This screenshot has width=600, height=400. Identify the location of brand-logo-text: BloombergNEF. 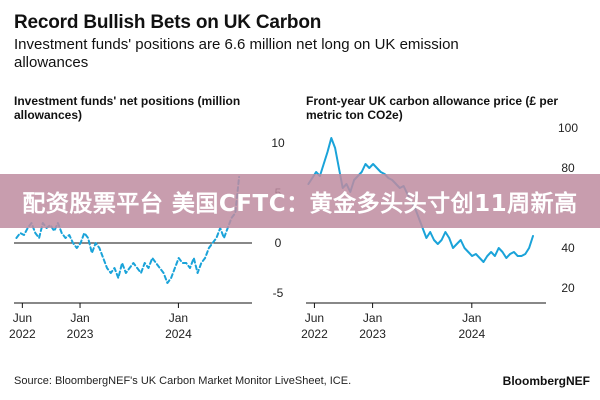
(546, 381).